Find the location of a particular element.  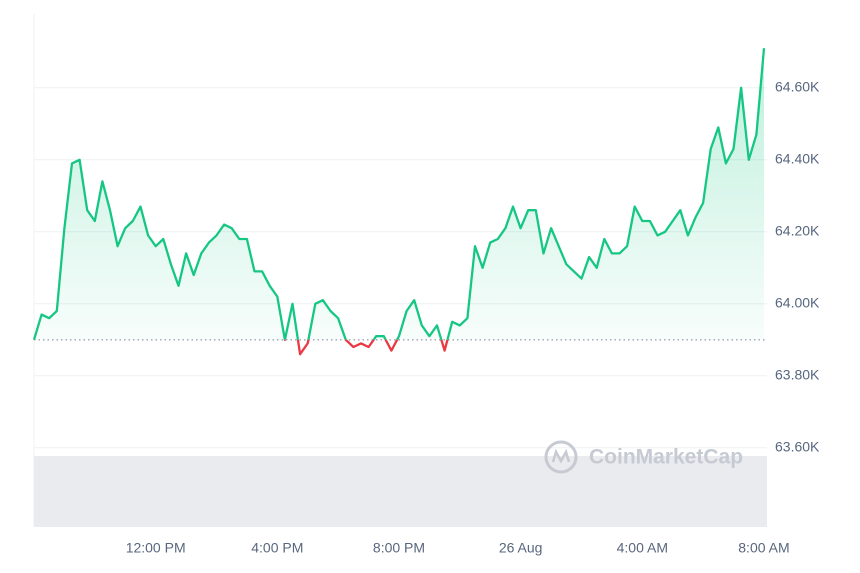

x-tick-label: 12:00 PM is located at coordinates (156, 548).